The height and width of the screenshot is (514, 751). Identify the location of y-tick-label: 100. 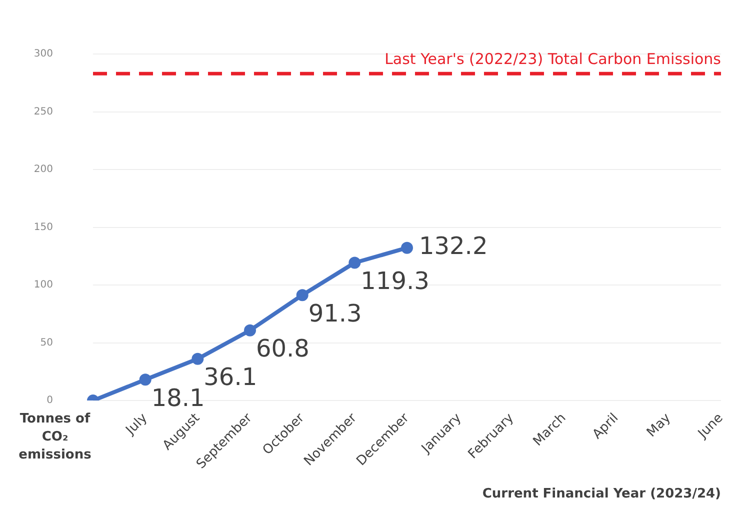
(43, 285).